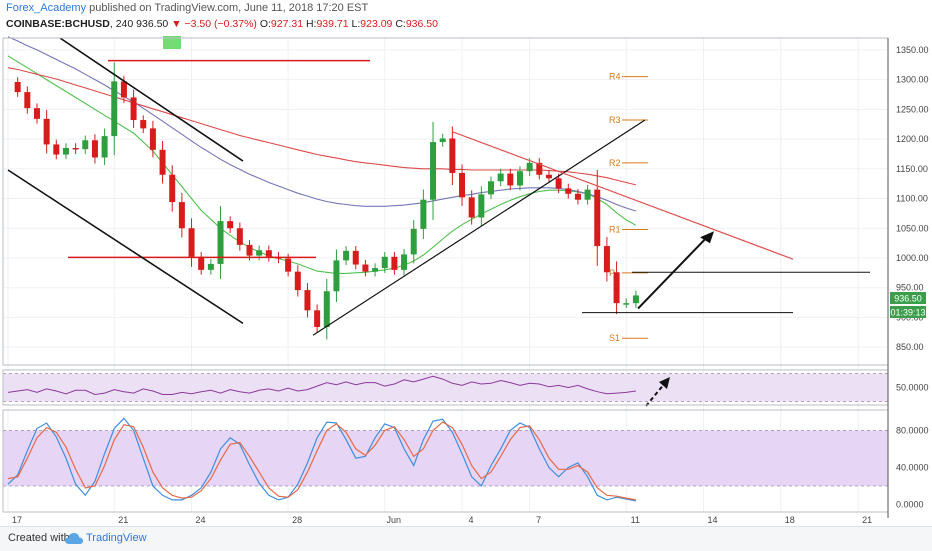  Describe the element at coordinates (176, 24) in the screenshot. I see `down-triangle-icon: ▼` at that location.